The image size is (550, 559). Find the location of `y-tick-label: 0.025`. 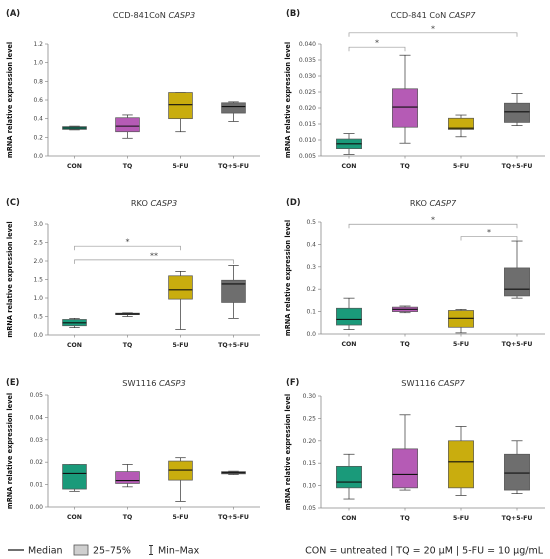

y-tick-label: 0.025 is located at coordinates (307, 92).